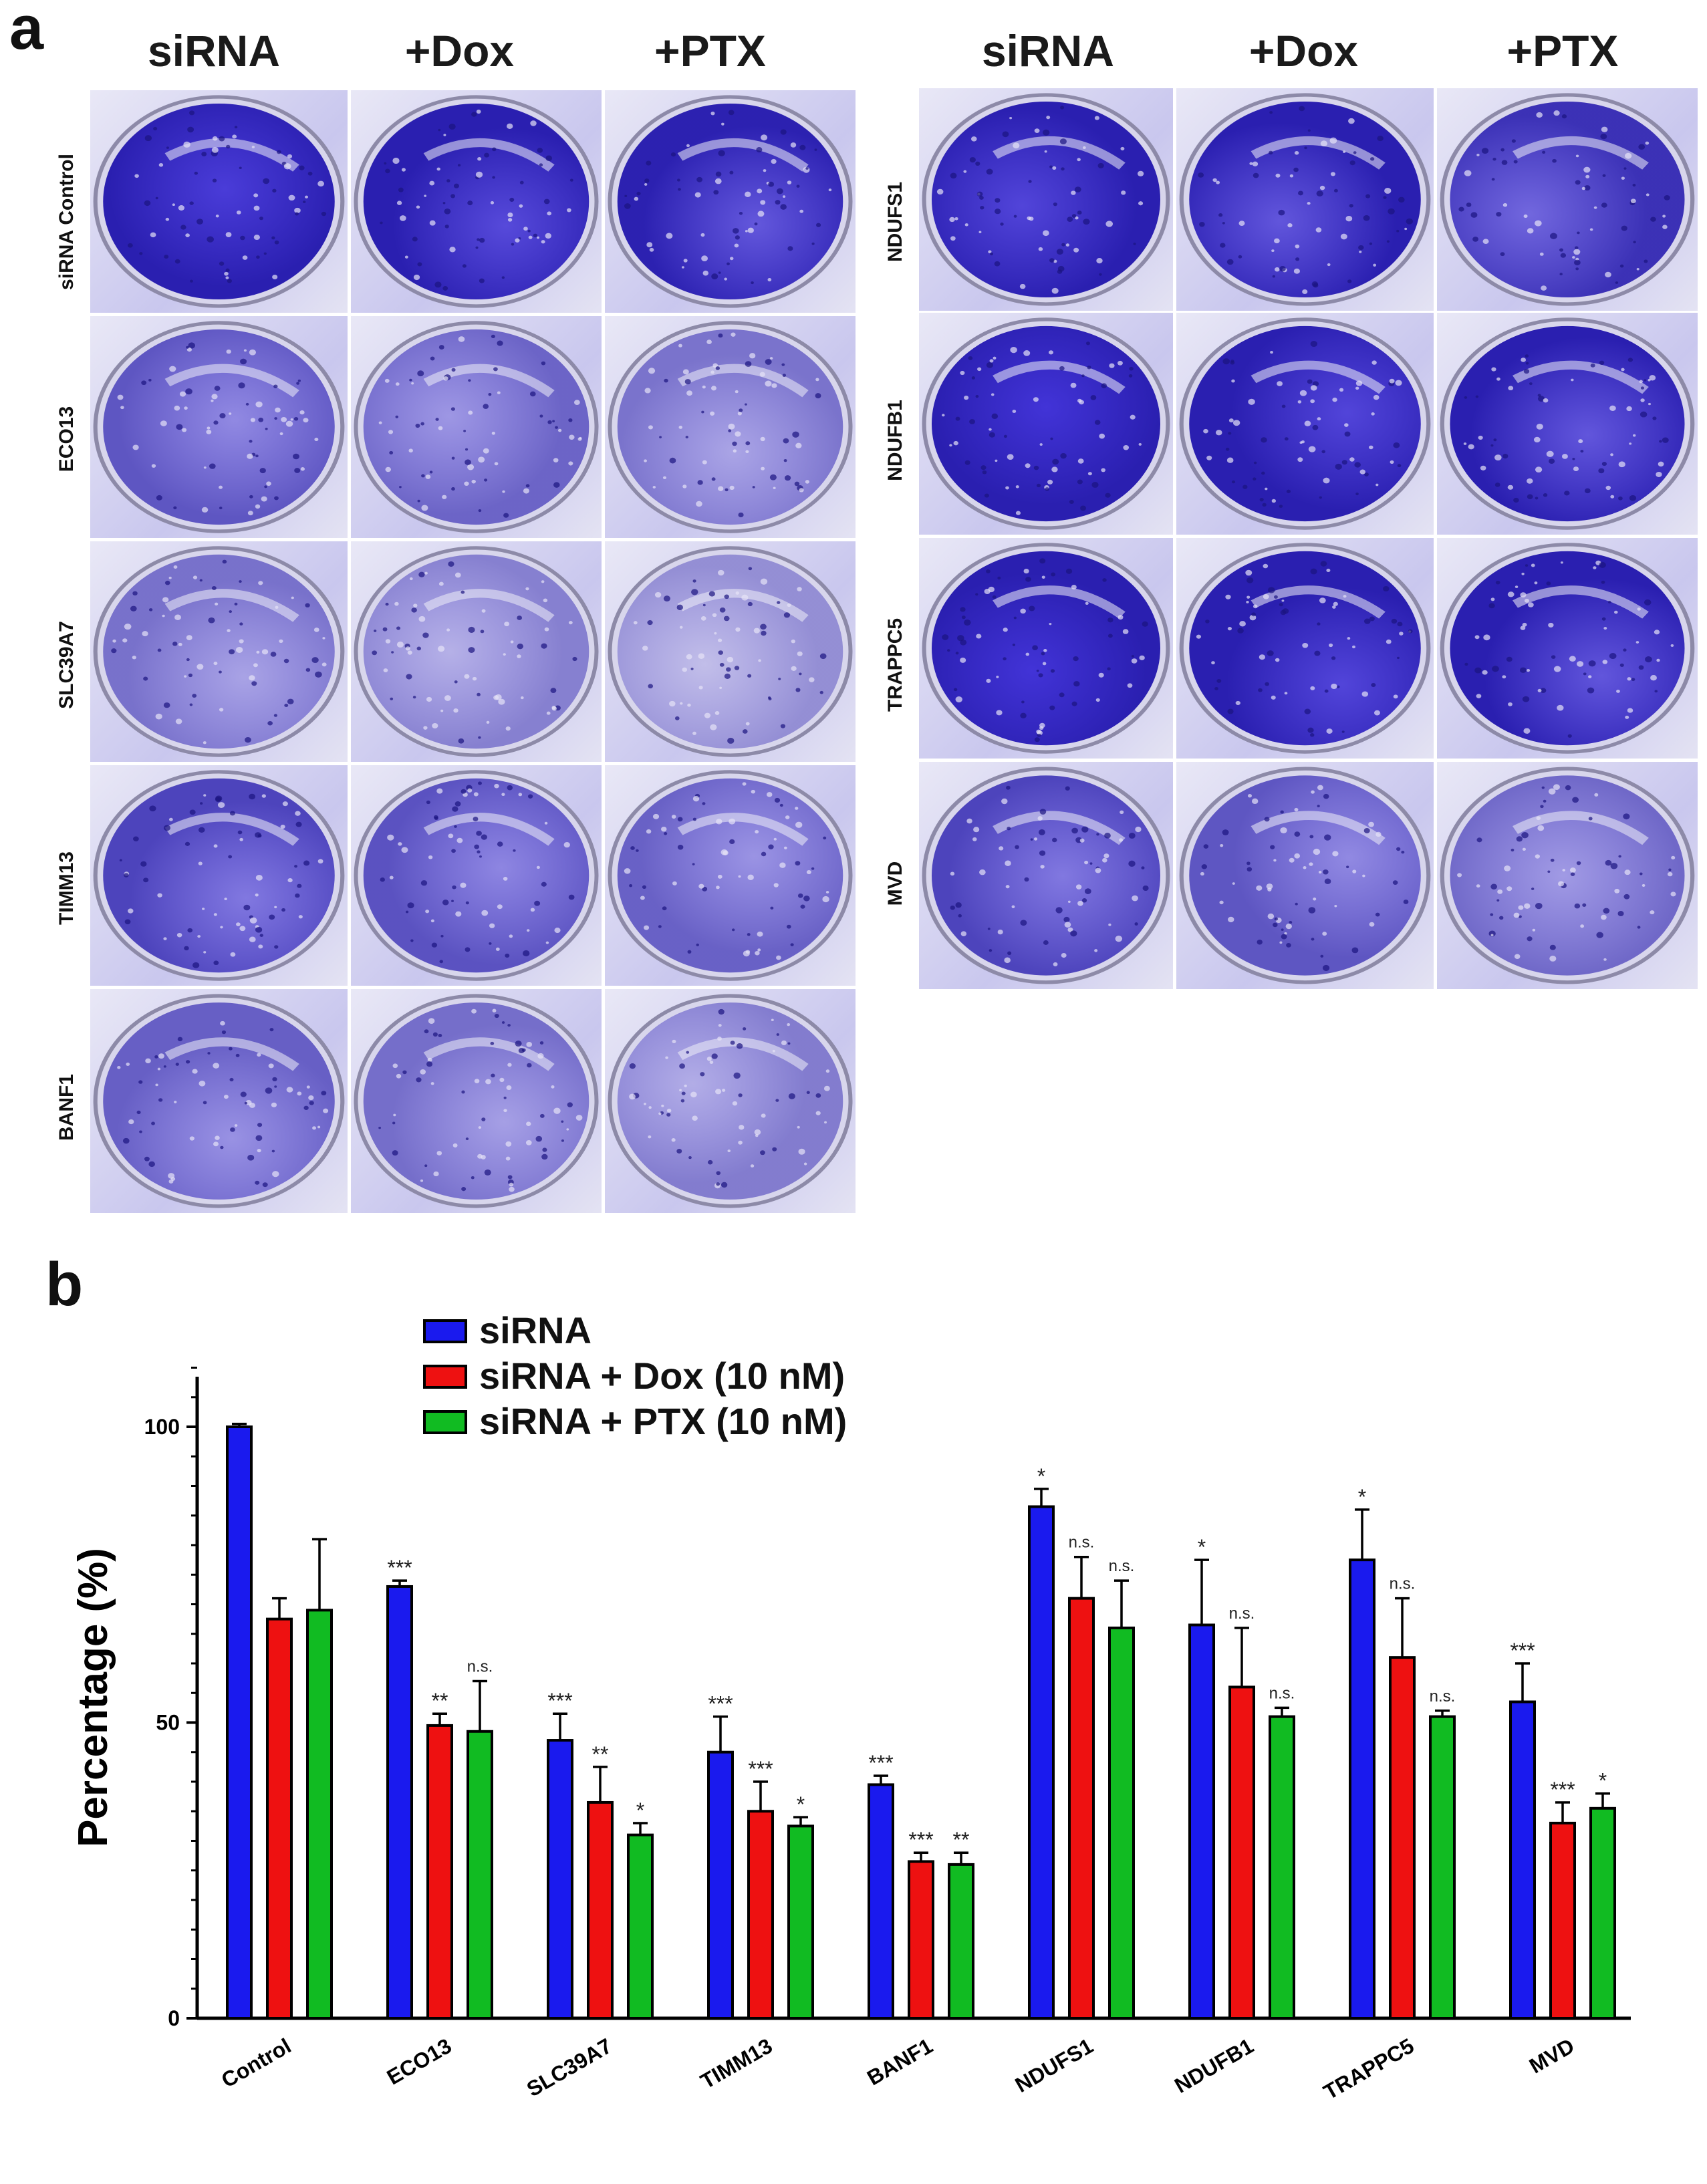 This screenshot has height=2184, width=1707. Describe the element at coordinates (1304, 51) in the screenshot. I see `right-col-header-dox: +Dox` at that location.